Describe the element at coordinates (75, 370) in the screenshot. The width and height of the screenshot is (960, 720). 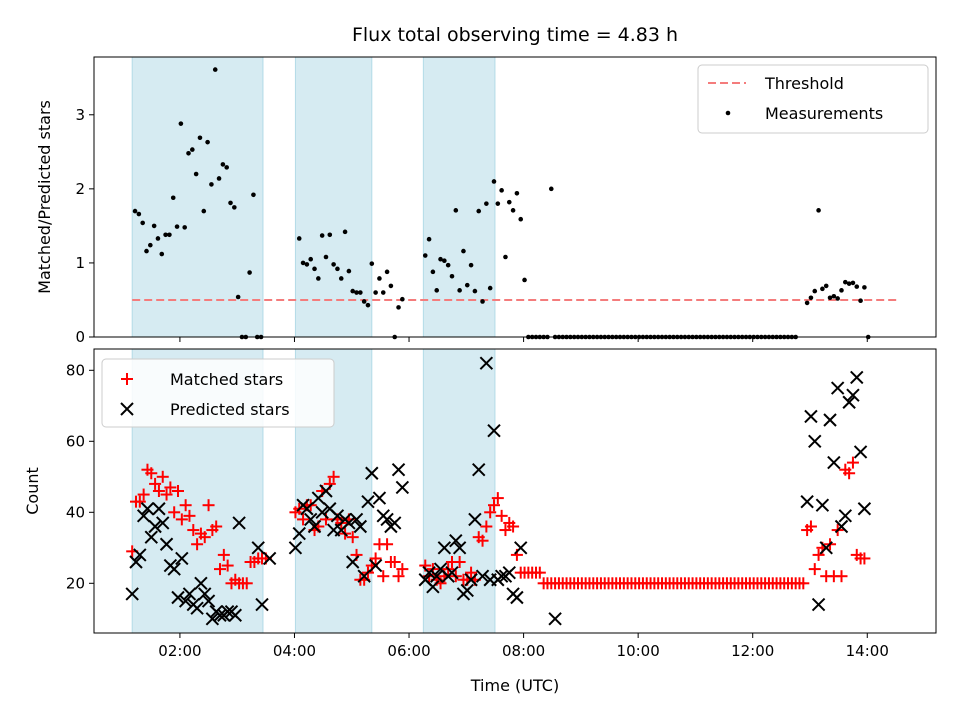
I see `bottom-y-tick-label: 80` at that location.